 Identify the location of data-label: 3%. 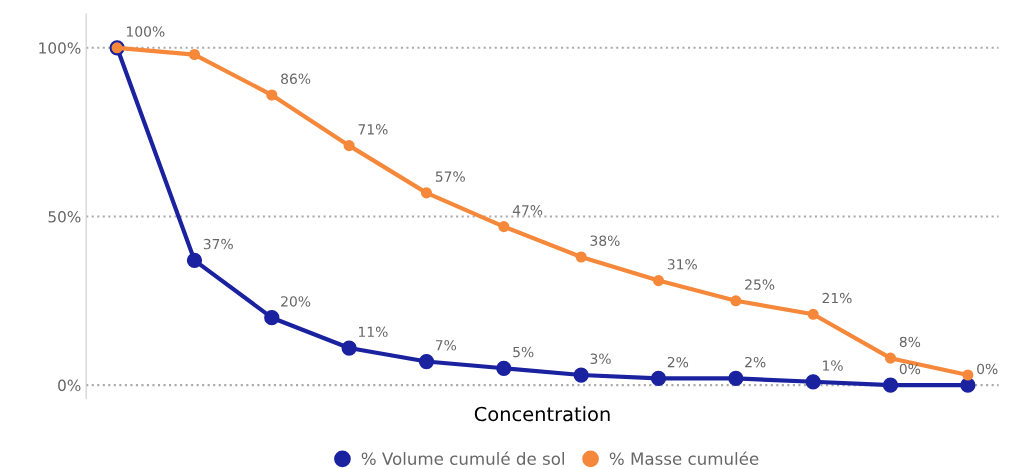
(600, 359).